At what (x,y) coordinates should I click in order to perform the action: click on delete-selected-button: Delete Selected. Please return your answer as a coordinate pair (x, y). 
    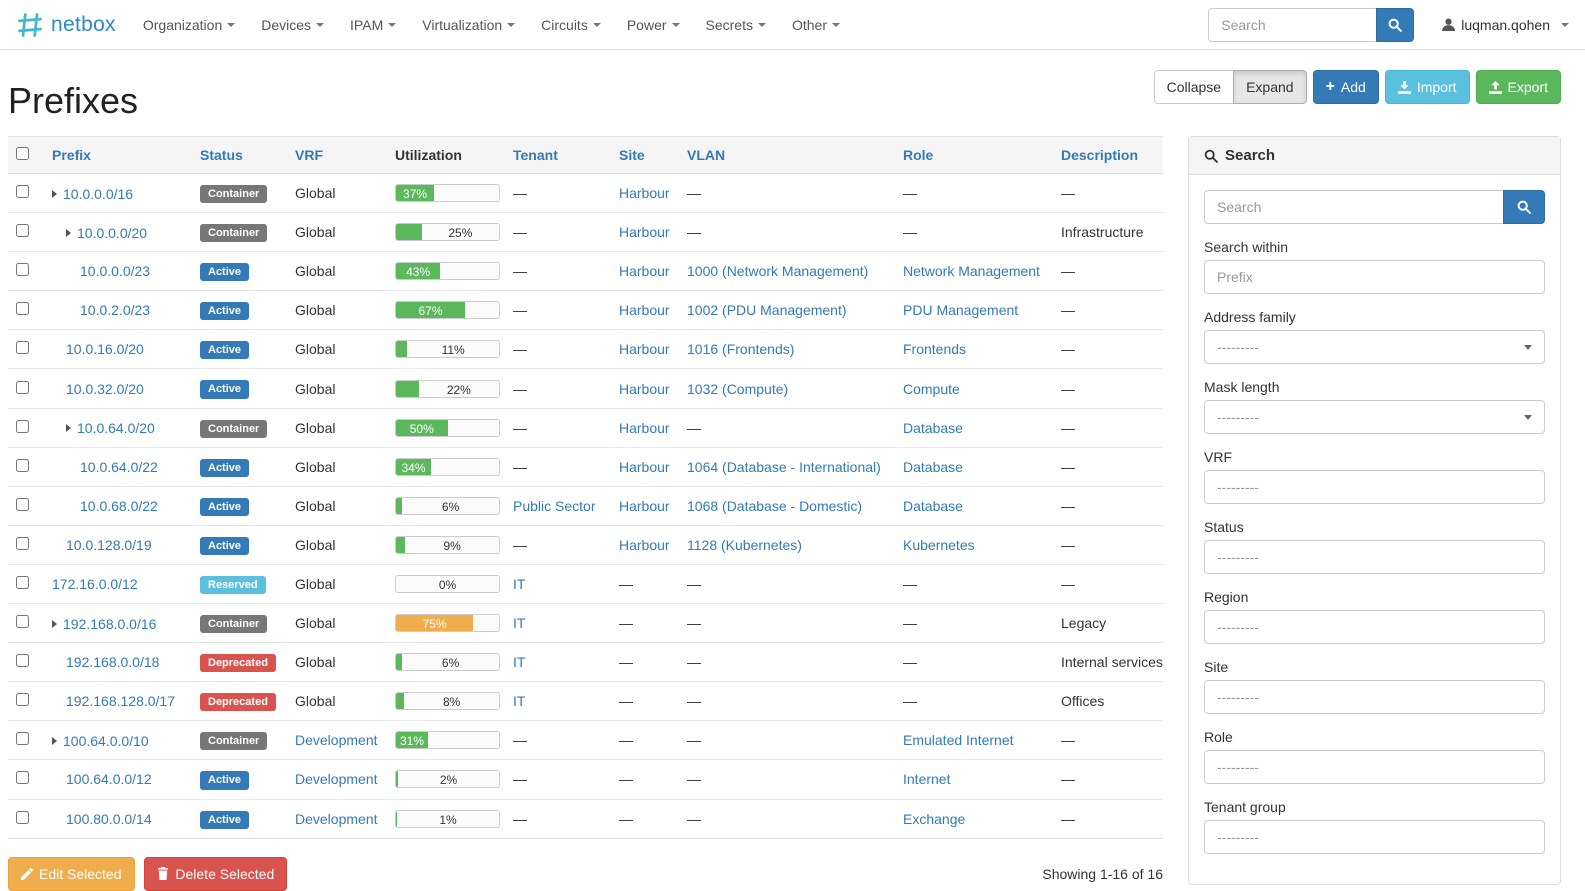
    Looking at the image, I should click on (216, 873).